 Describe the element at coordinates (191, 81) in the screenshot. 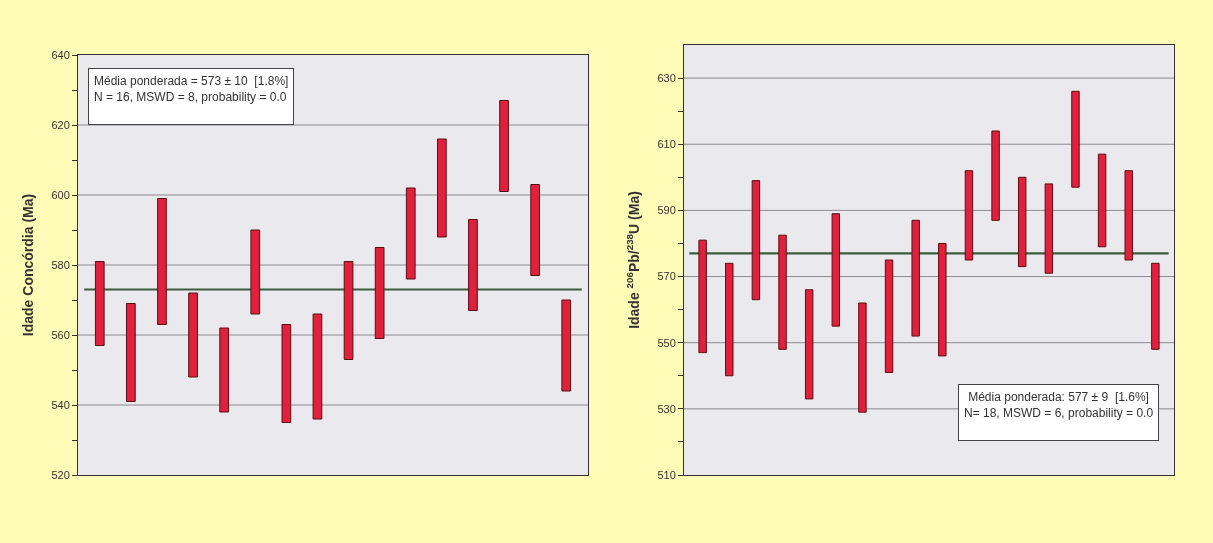

I see `annotation: Média ponderada = 573 ± 10 [1.8%]` at that location.